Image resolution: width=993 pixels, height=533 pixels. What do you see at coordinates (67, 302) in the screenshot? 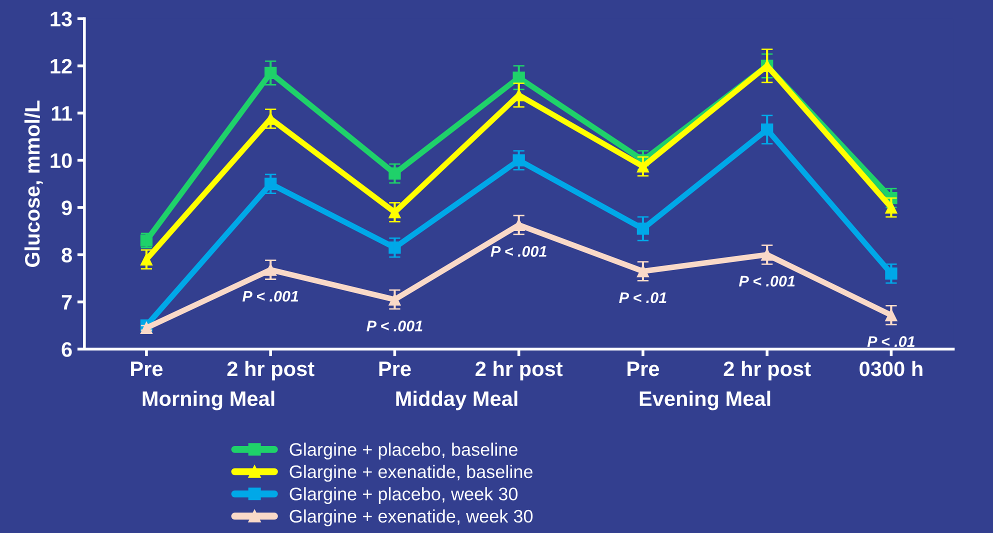
I see `y-tick-label: 7` at bounding box center [67, 302].